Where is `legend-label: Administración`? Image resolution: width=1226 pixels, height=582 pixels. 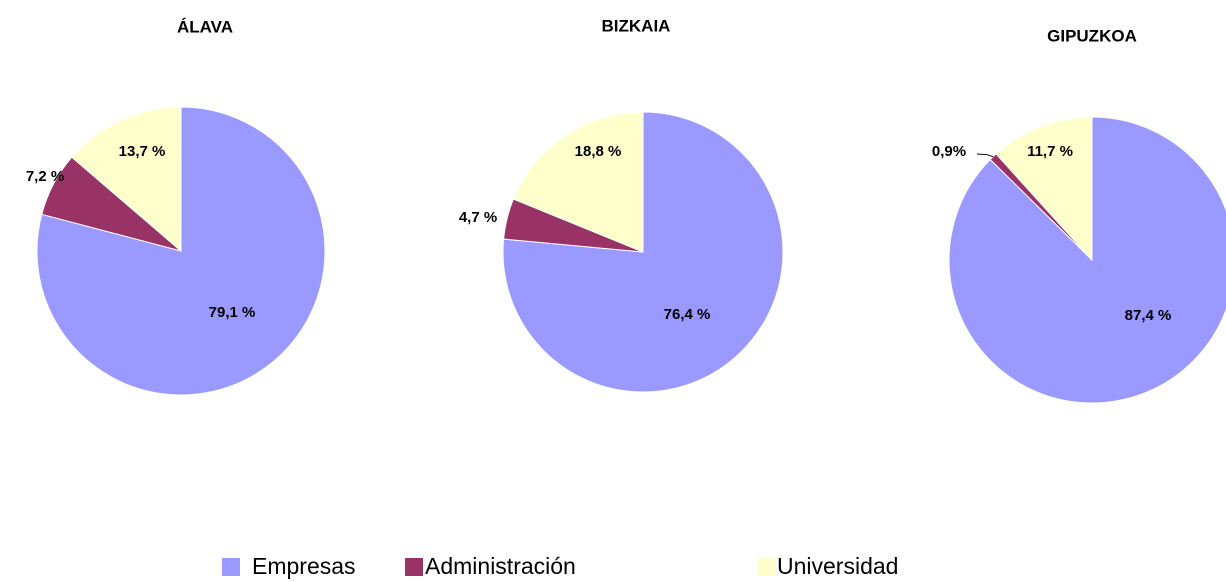 legend-label: Administración is located at coordinates (500, 566).